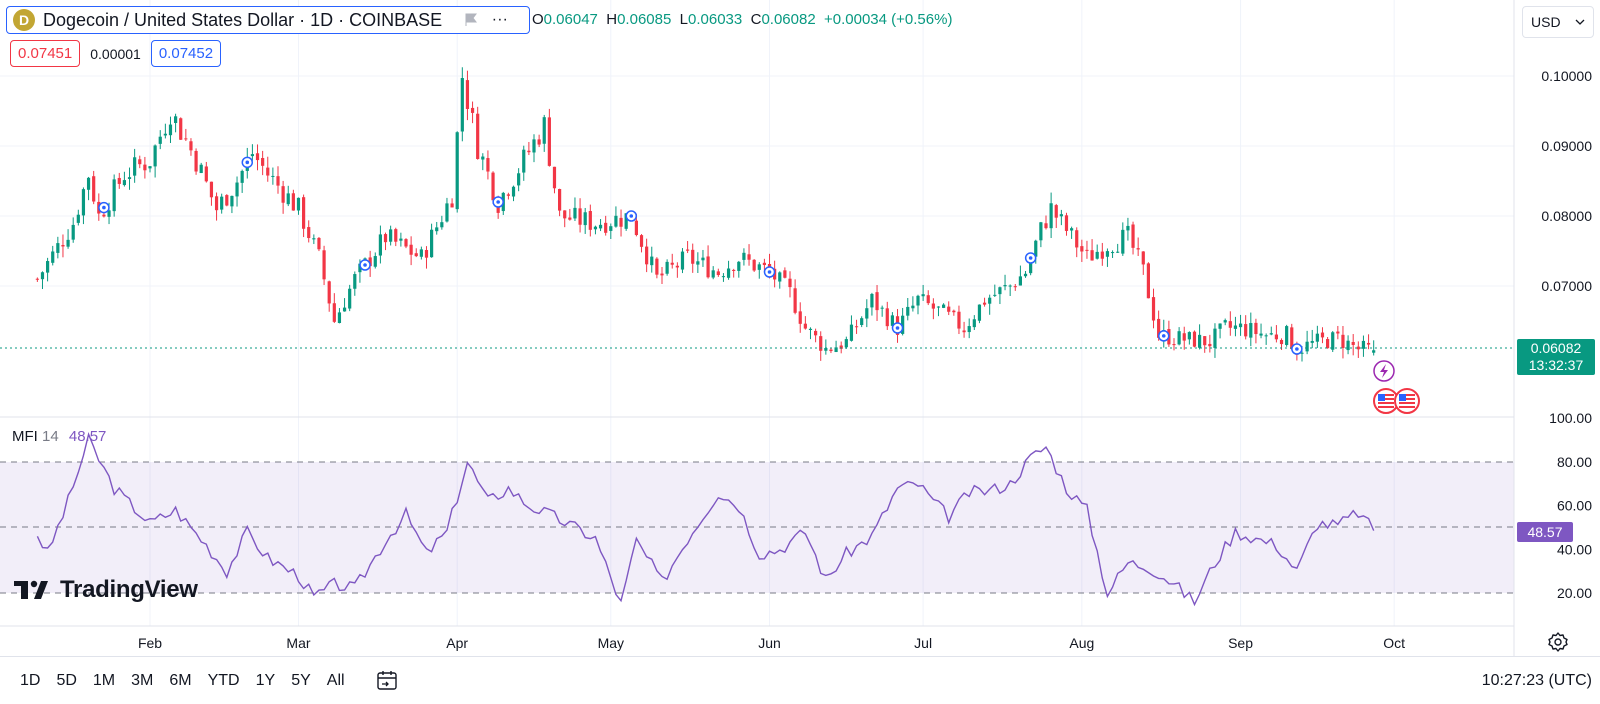  What do you see at coordinates (301, 681) in the screenshot?
I see `range-5y-button: 5Y` at bounding box center [301, 681].